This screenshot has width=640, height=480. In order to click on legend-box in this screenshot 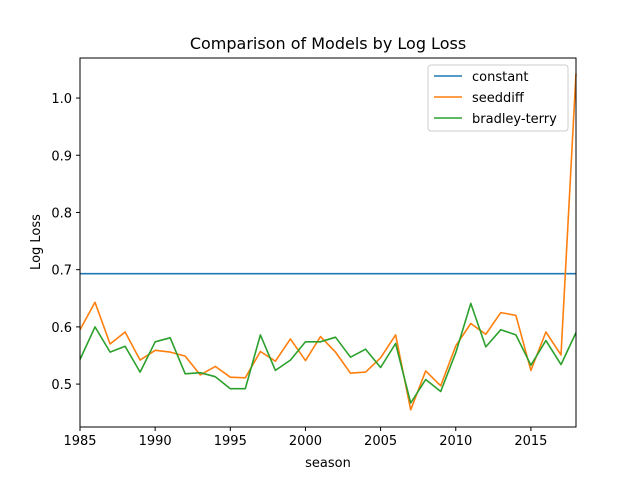, I will do `click(498, 98)`.